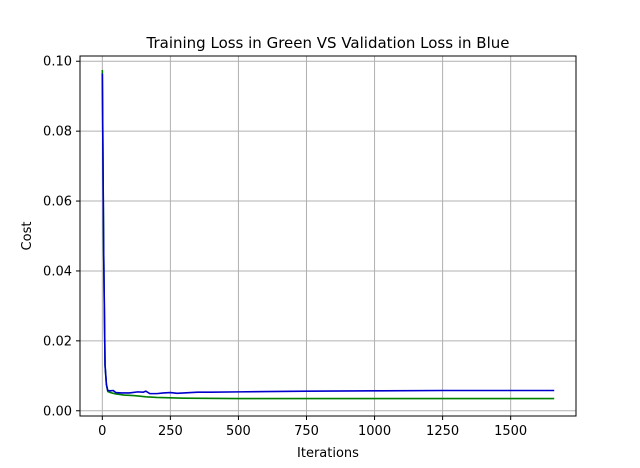 This screenshot has width=640, height=468. What do you see at coordinates (57, 132) in the screenshot?
I see `y-tick-label: 0.08` at bounding box center [57, 132].